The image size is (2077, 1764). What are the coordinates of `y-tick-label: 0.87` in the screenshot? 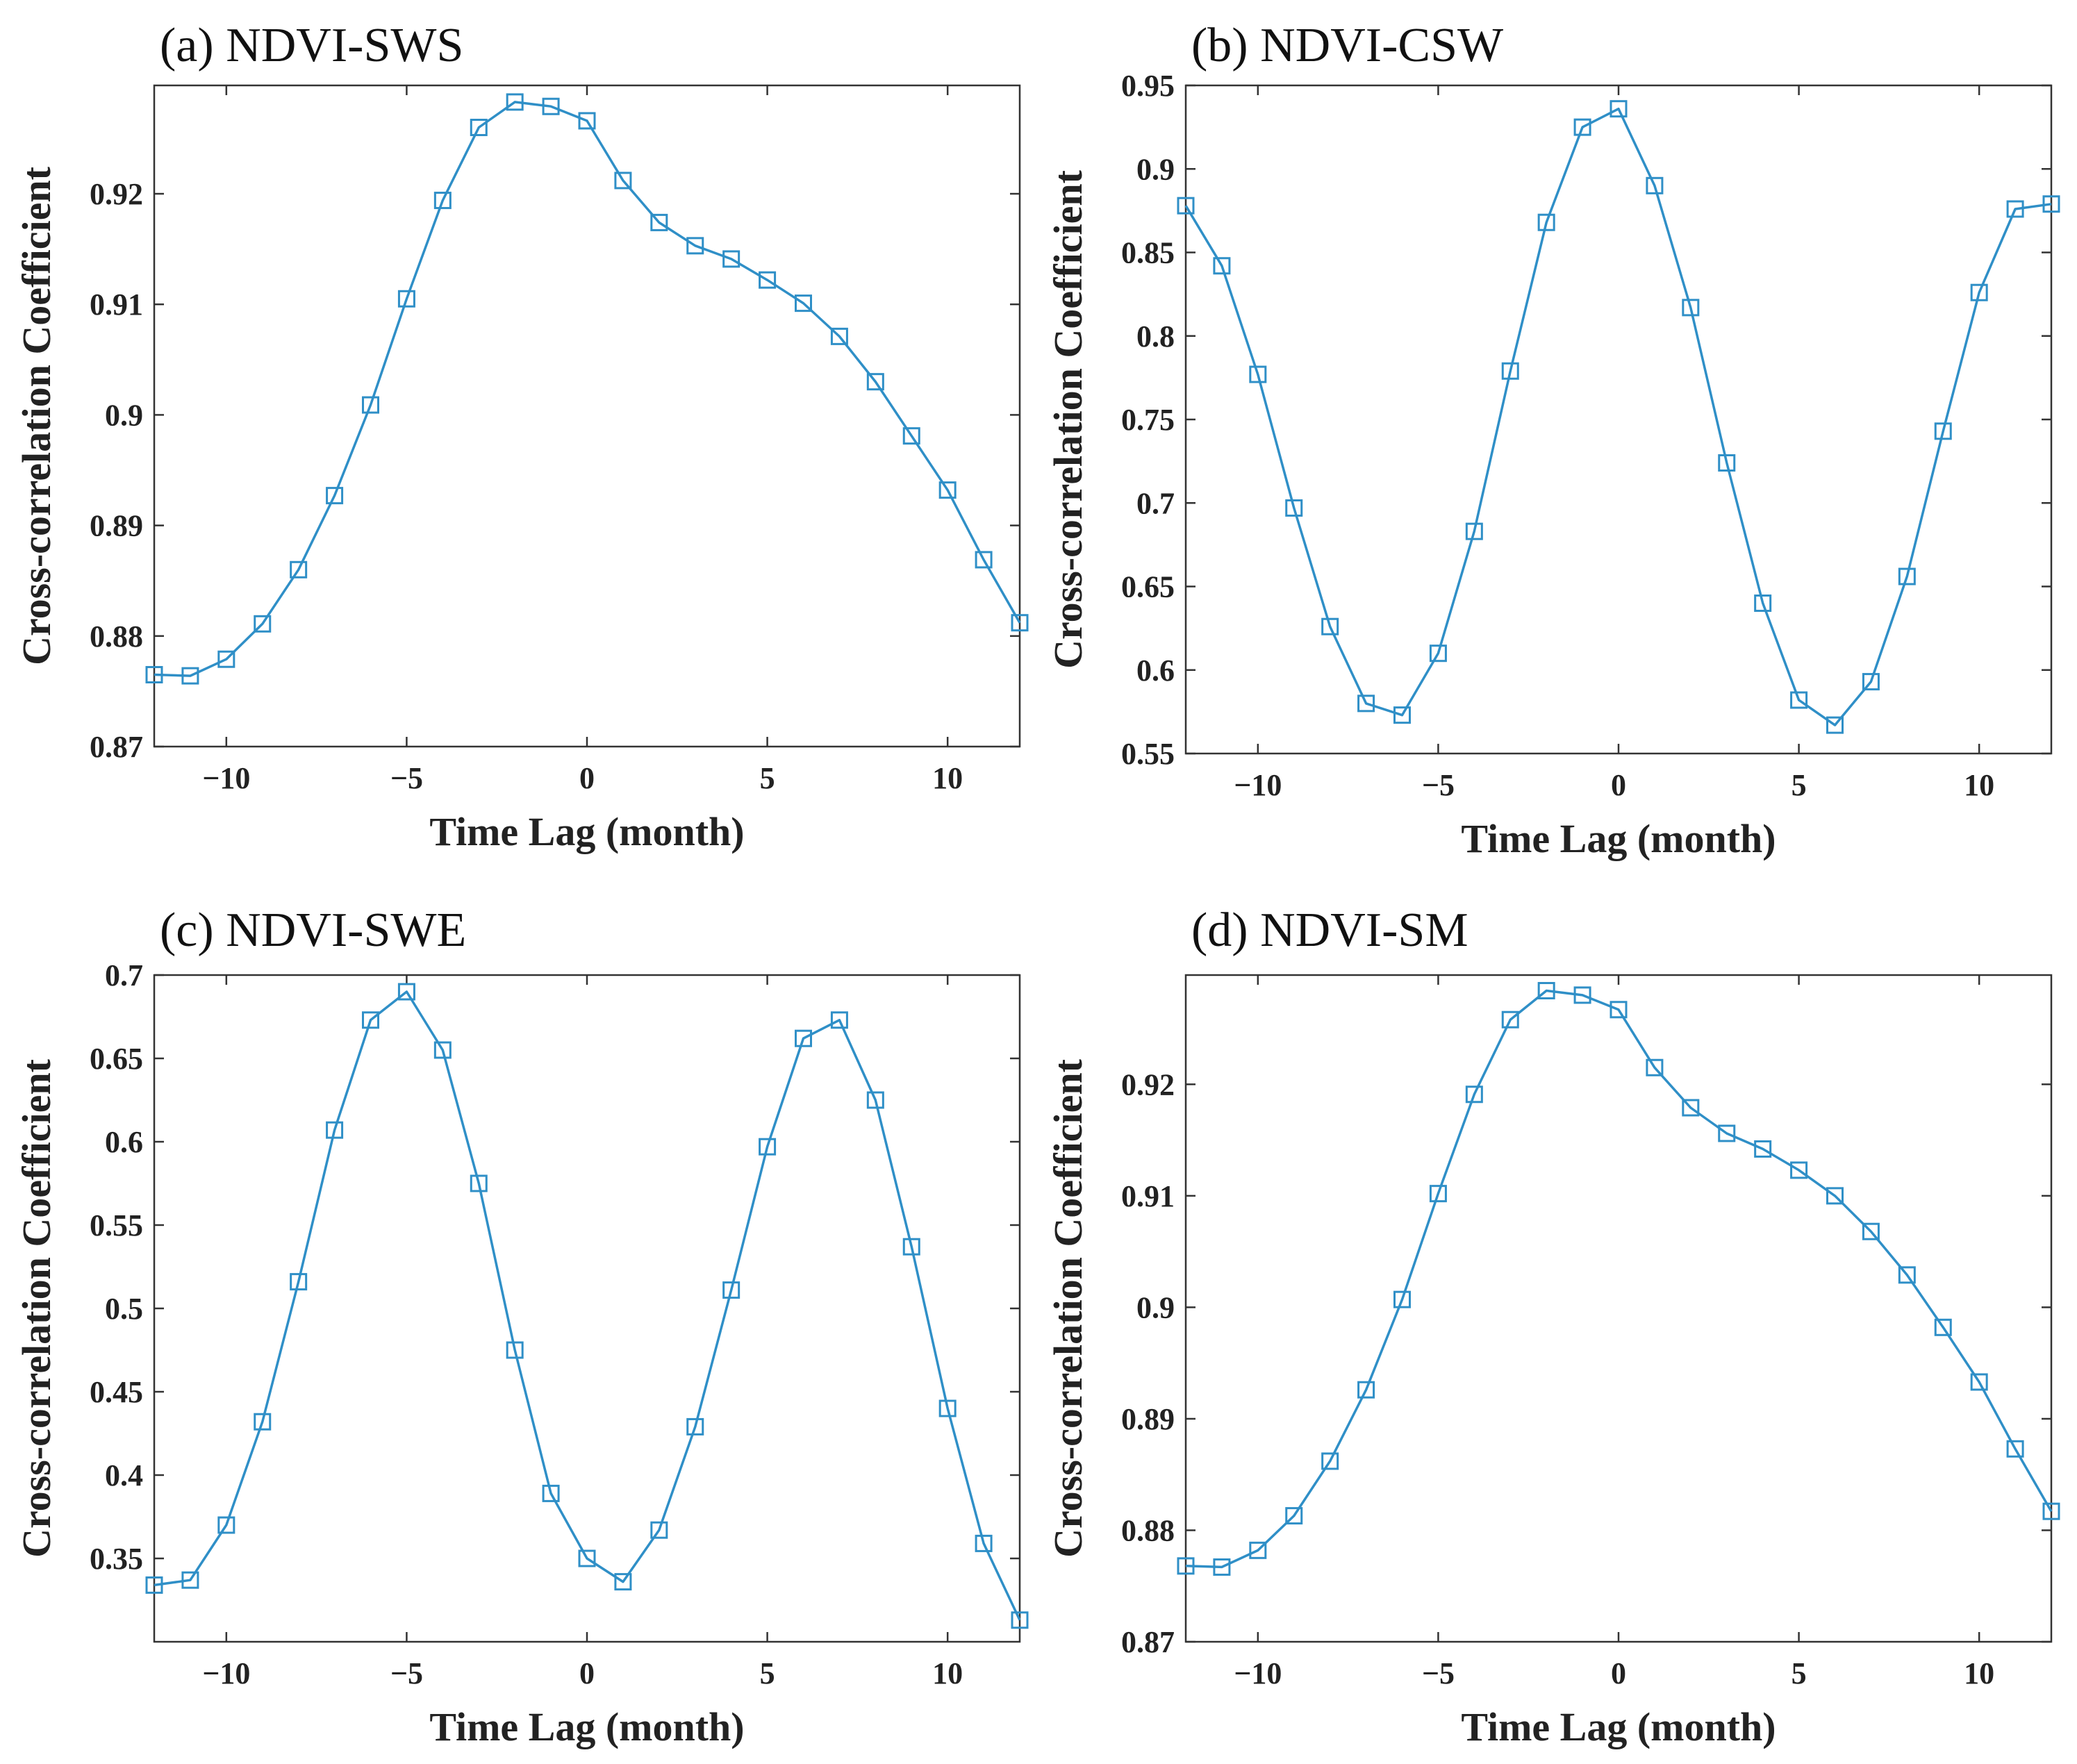 It's located at (1148, 1642).